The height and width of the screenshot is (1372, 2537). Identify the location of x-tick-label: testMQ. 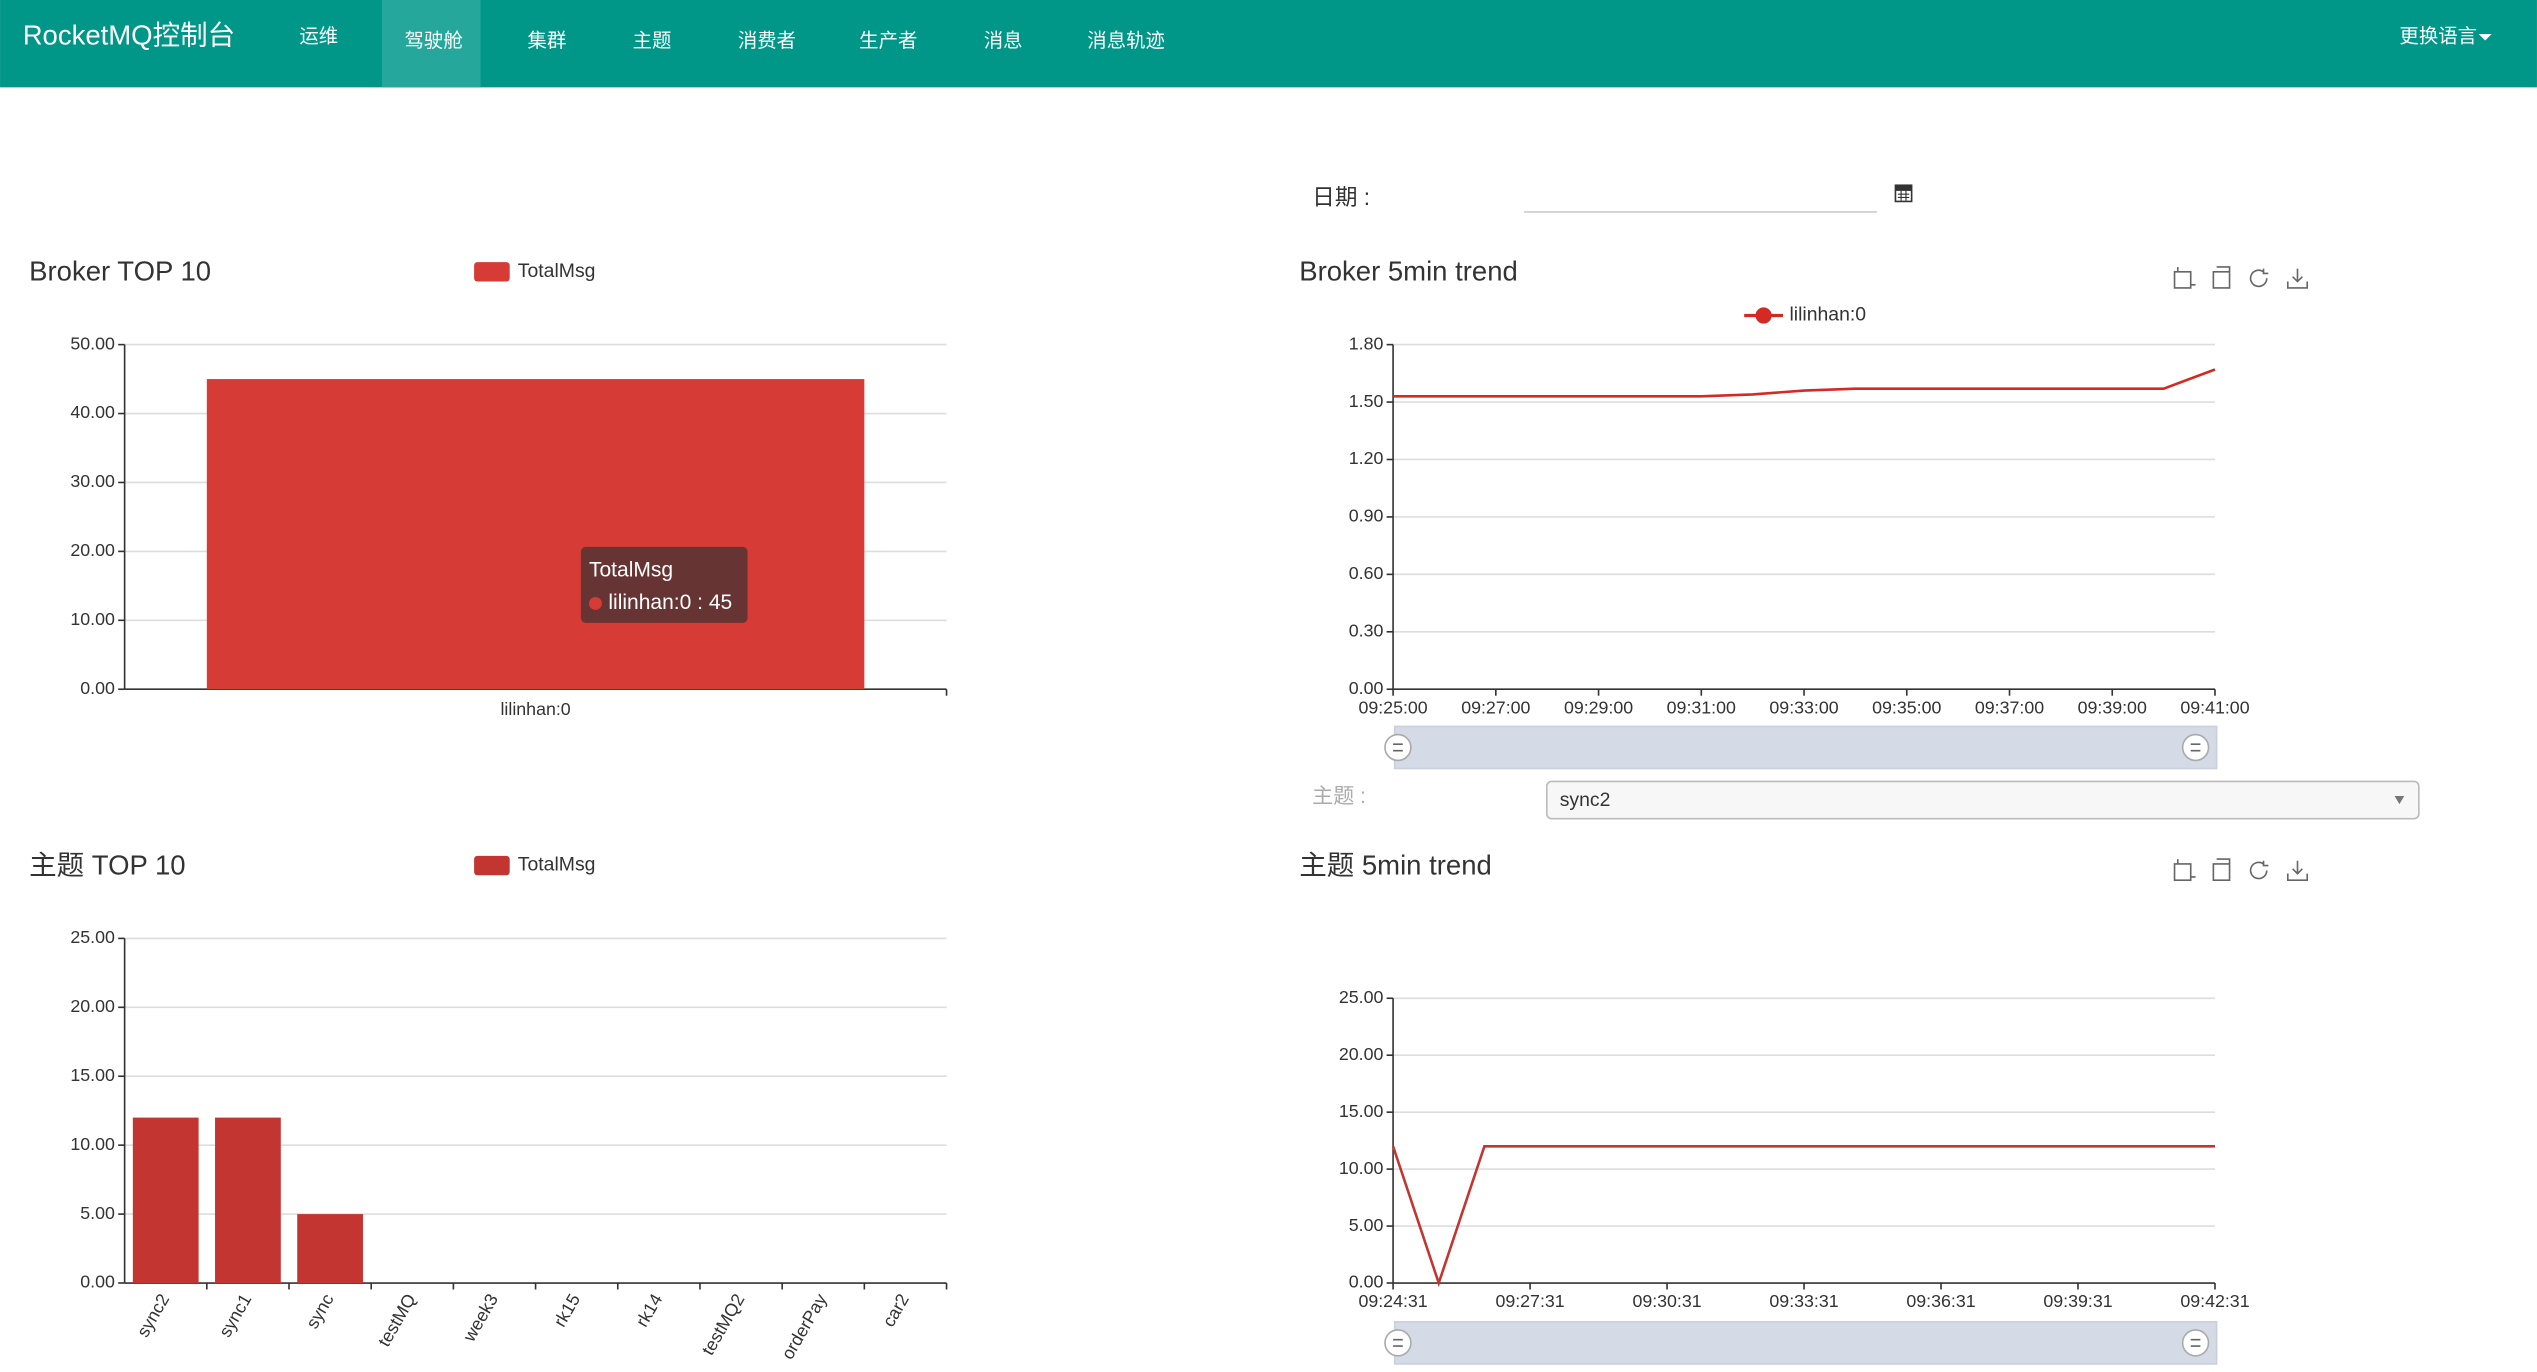
(397, 1320).